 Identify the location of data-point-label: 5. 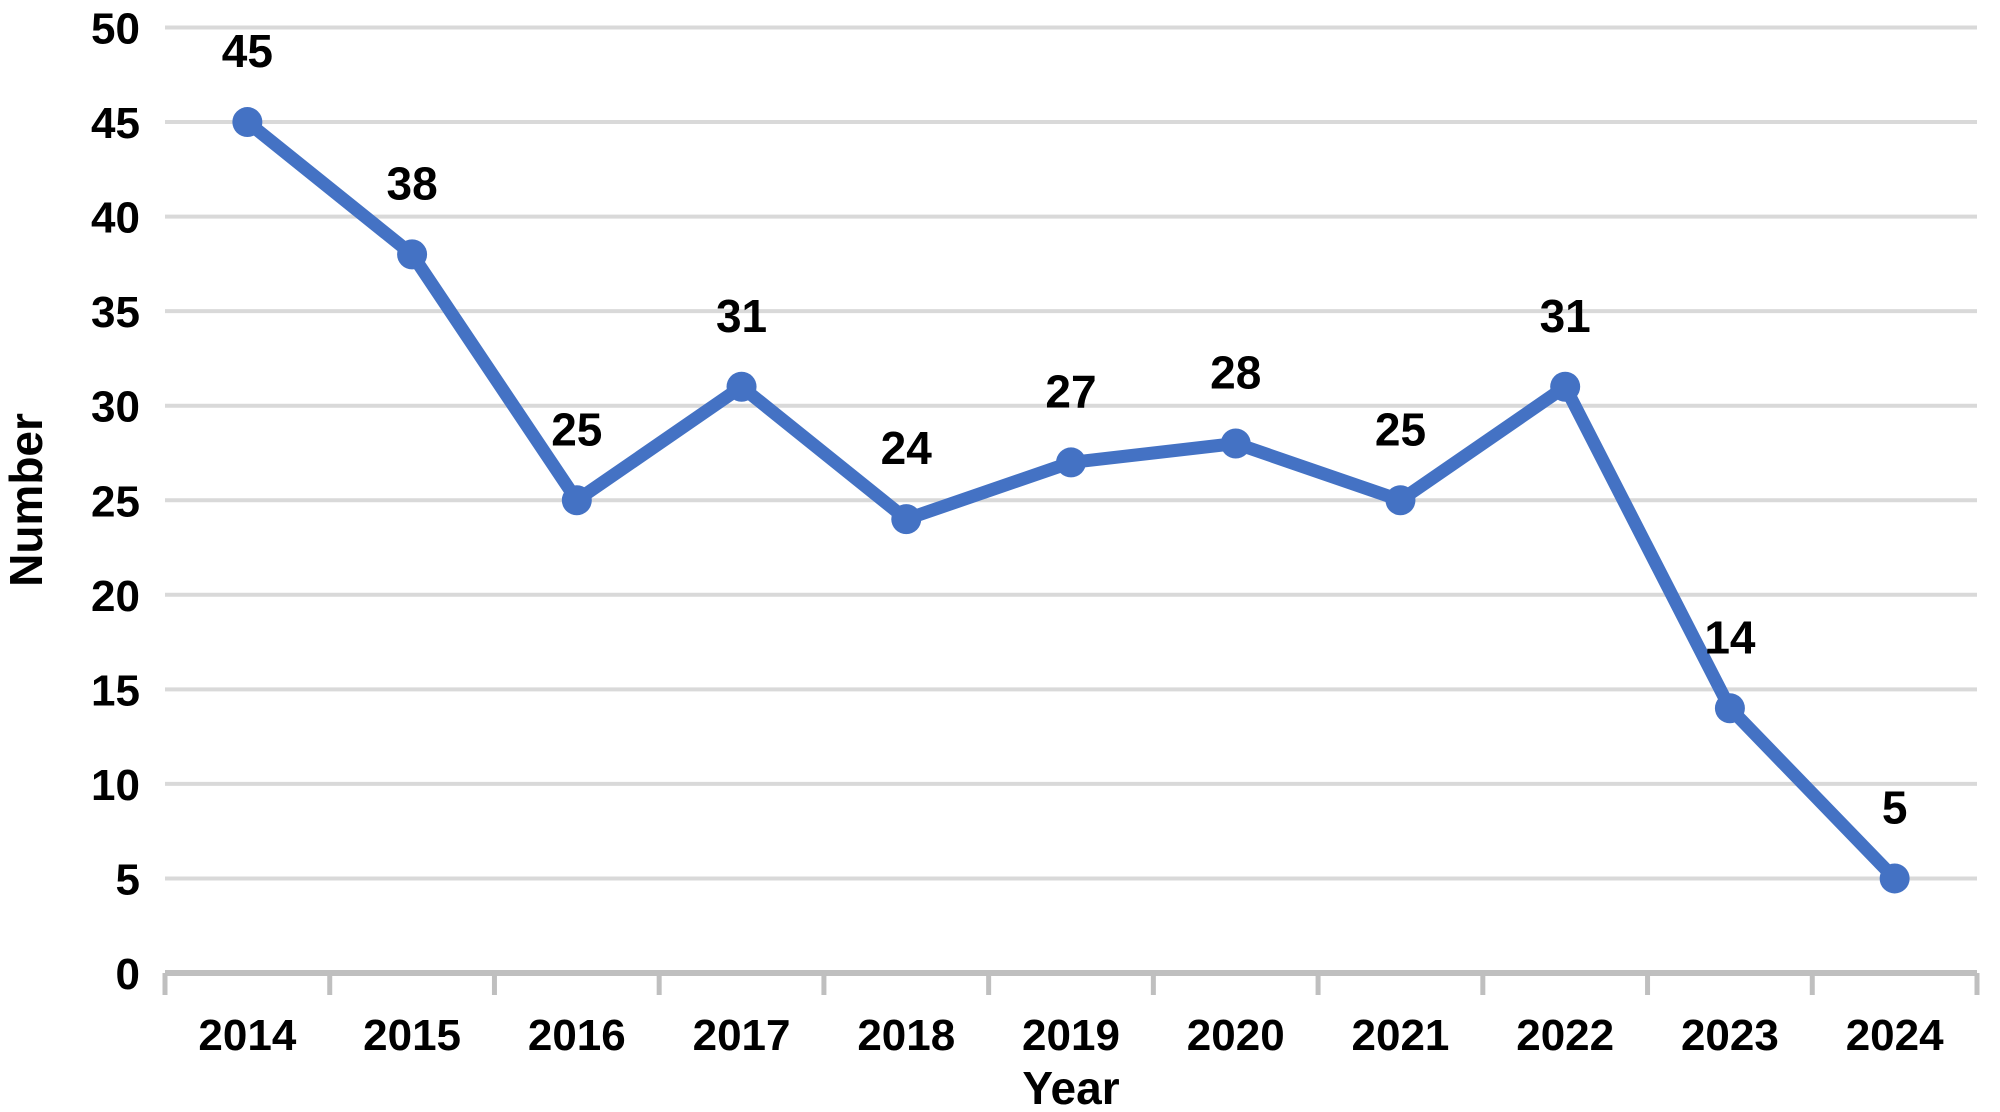
(1895, 807).